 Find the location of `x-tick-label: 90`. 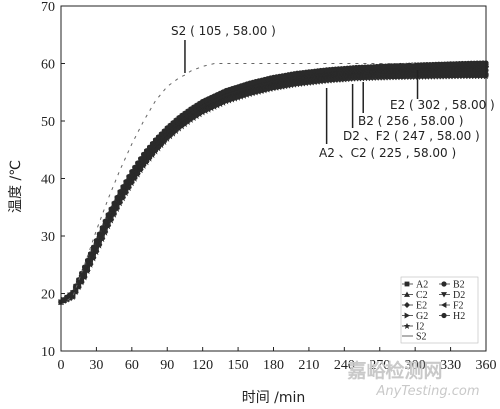

x-tick-label: 90 is located at coordinates (167, 365).